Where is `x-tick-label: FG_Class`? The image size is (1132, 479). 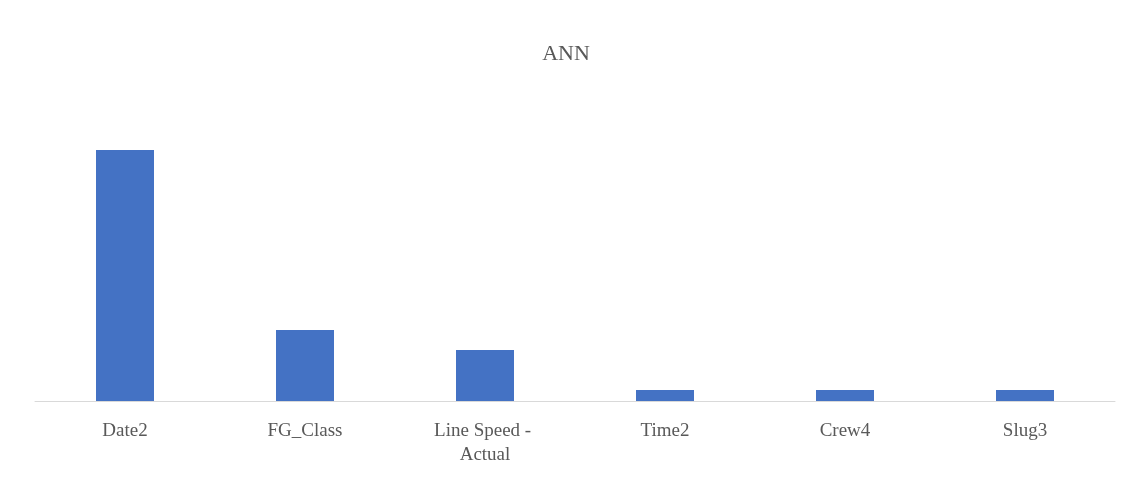
x-tick-label: FG_Class is located at coordinates (305, 429).